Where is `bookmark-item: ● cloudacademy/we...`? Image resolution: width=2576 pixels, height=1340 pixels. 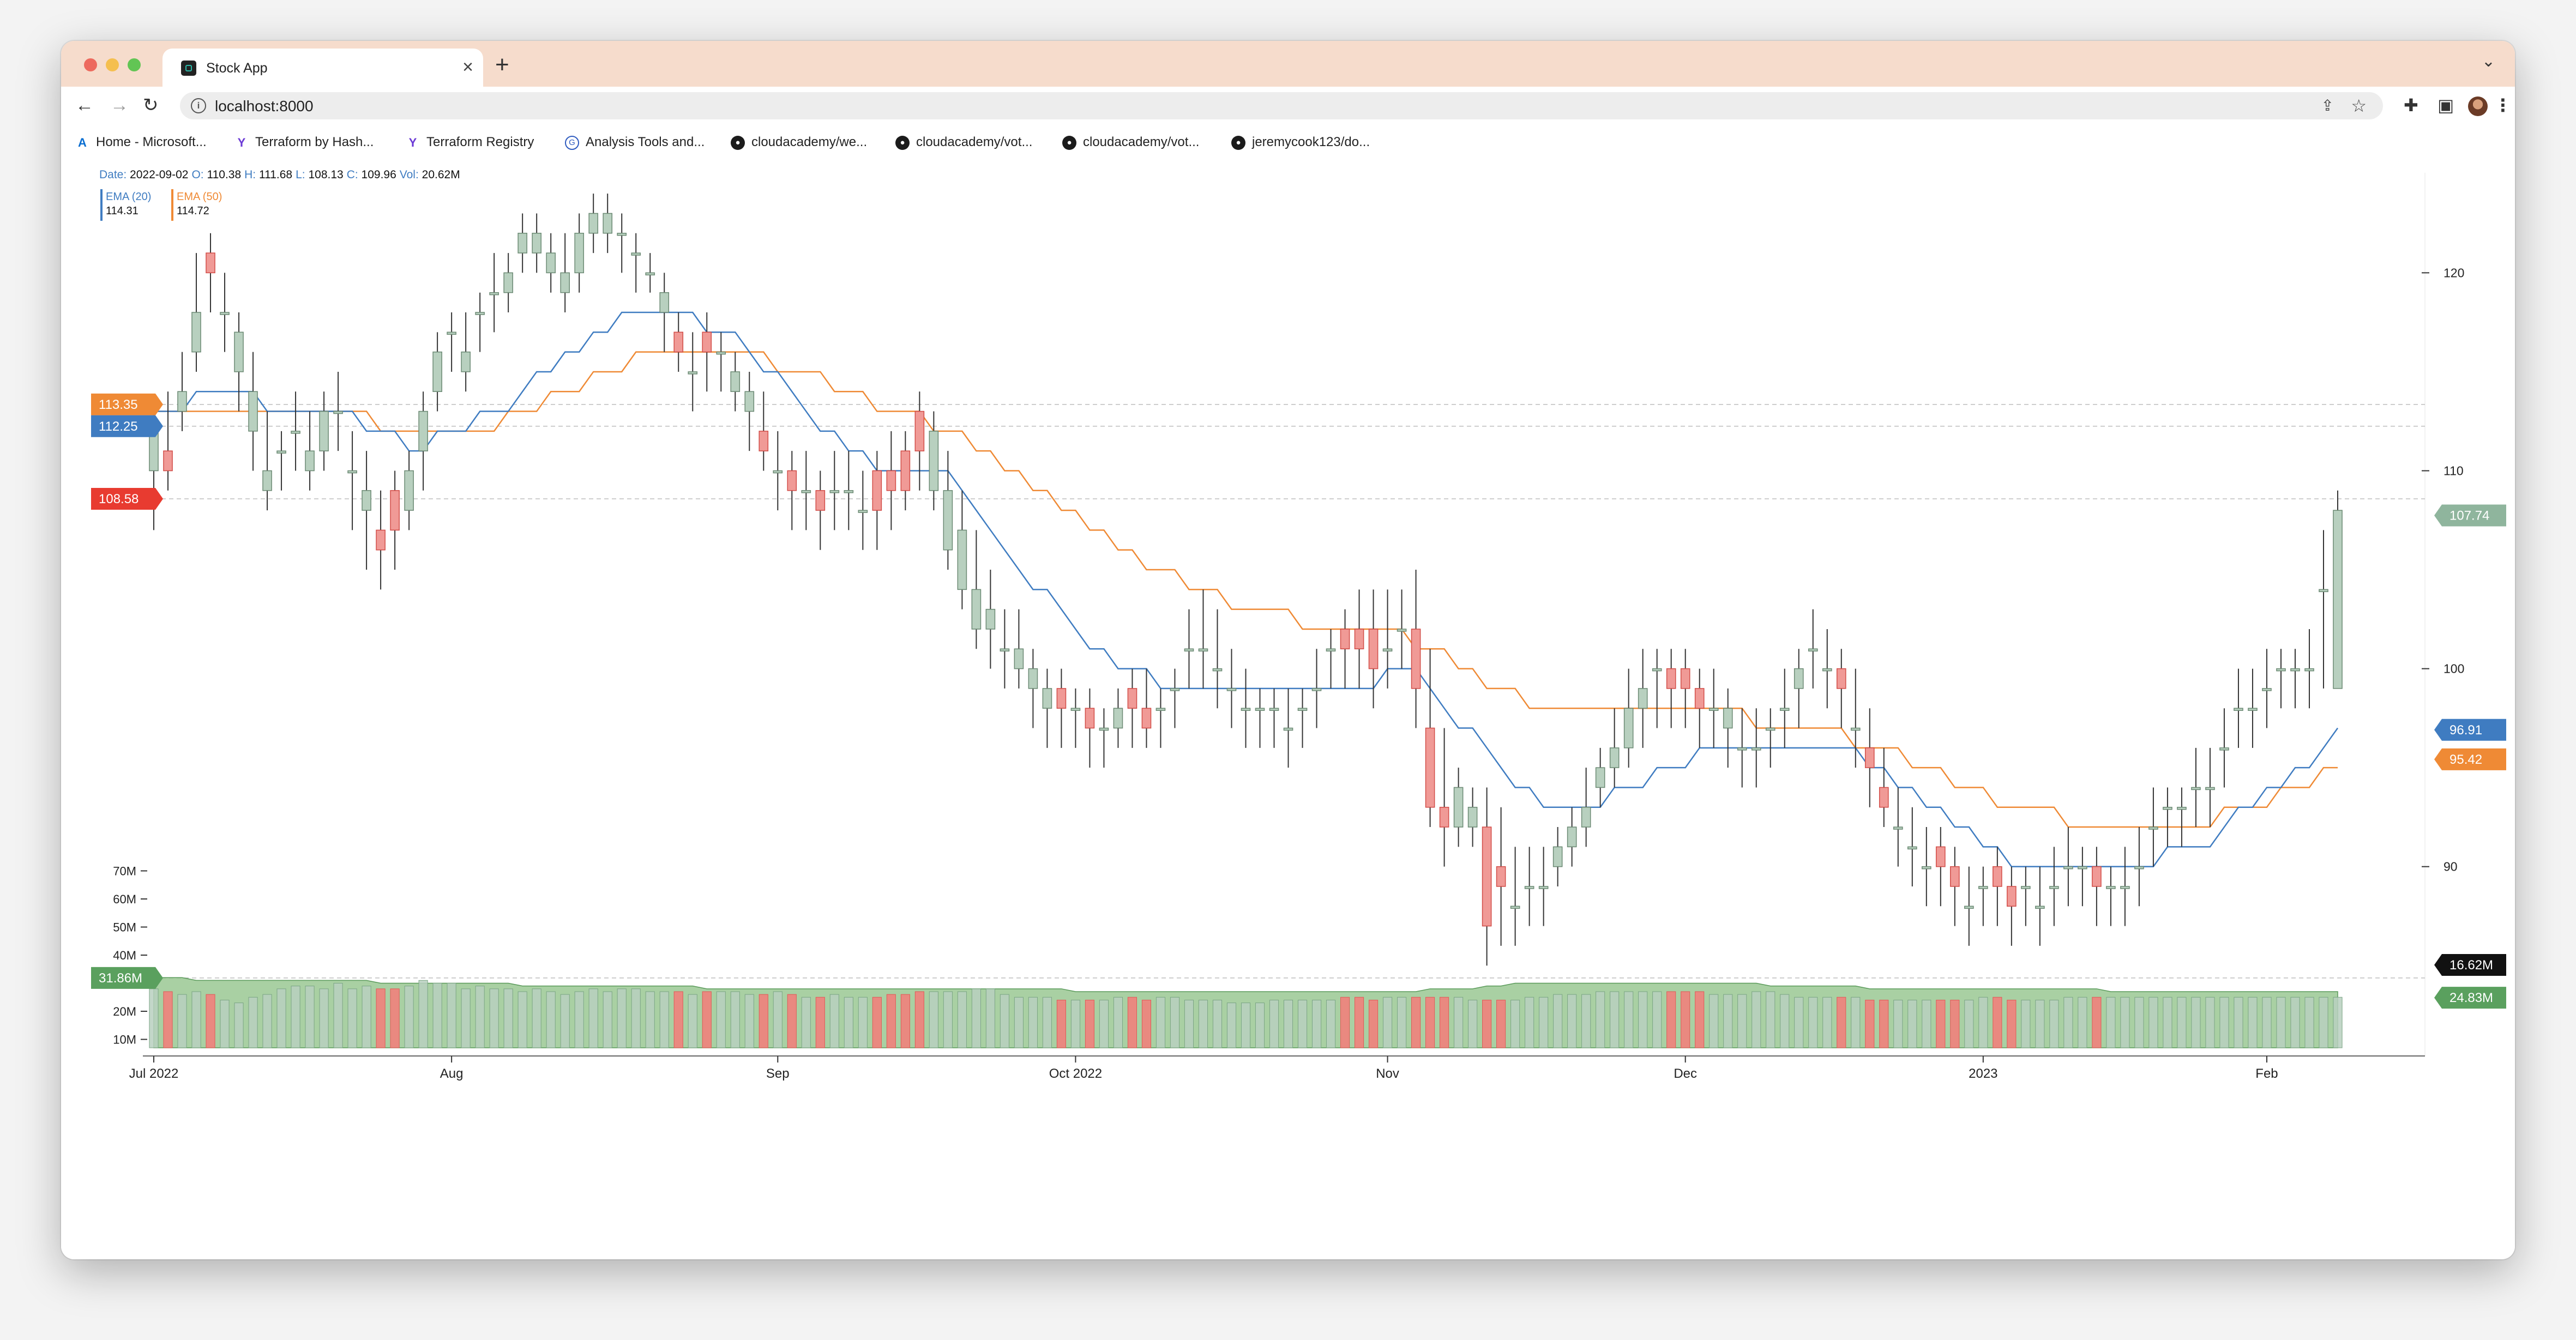
bookmark-item: ● cloudacademy/we... is located at coordinates (799, 143).